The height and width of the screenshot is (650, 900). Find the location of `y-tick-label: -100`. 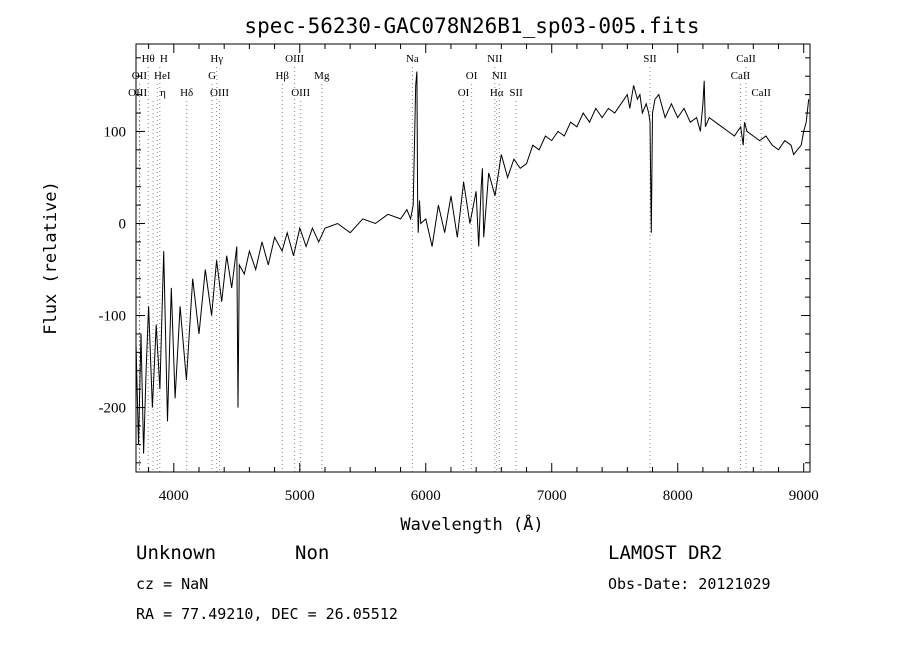

y-tick-label: -100 is located at coordinates (113, 317).